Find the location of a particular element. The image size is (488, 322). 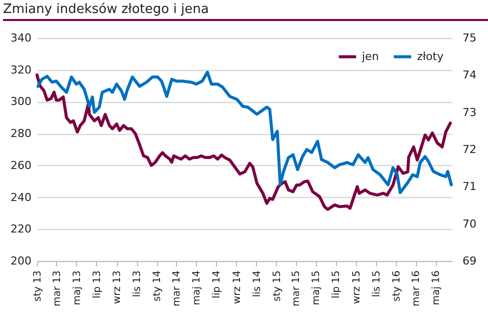

x-tick-label: maj 14 is located at coordinates (196, 288).